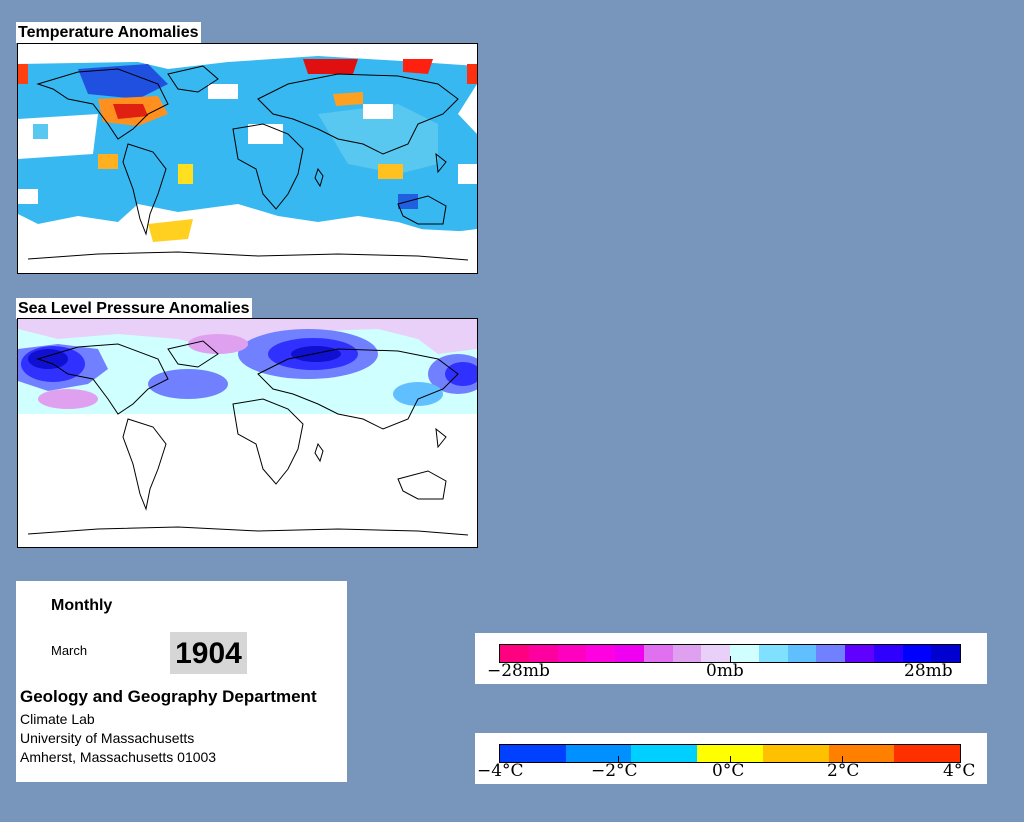 This screenshot has height=822, width=1024. I want to click on pressure-label-zero: 0mb, so click(725, 671).